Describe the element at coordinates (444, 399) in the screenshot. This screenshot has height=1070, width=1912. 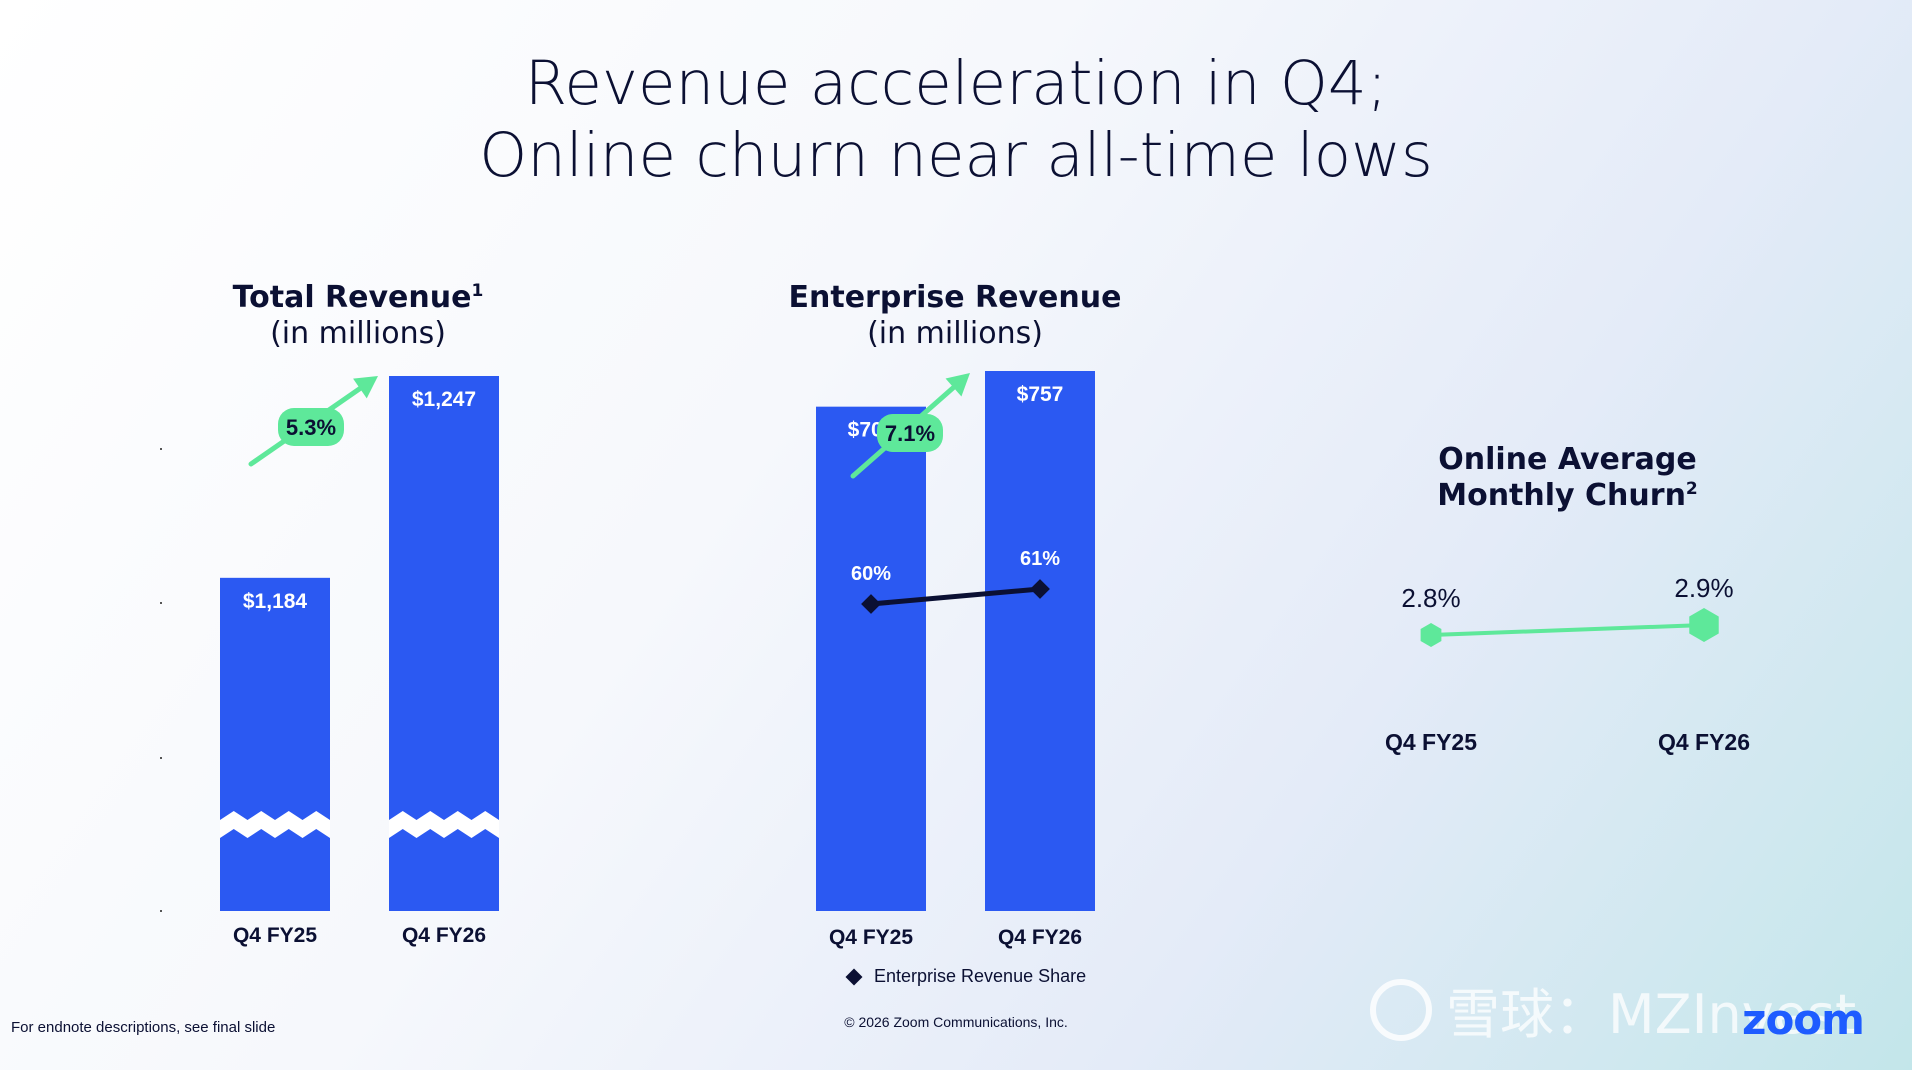
I see `total-revenue-value-label: $1,247` at that location.